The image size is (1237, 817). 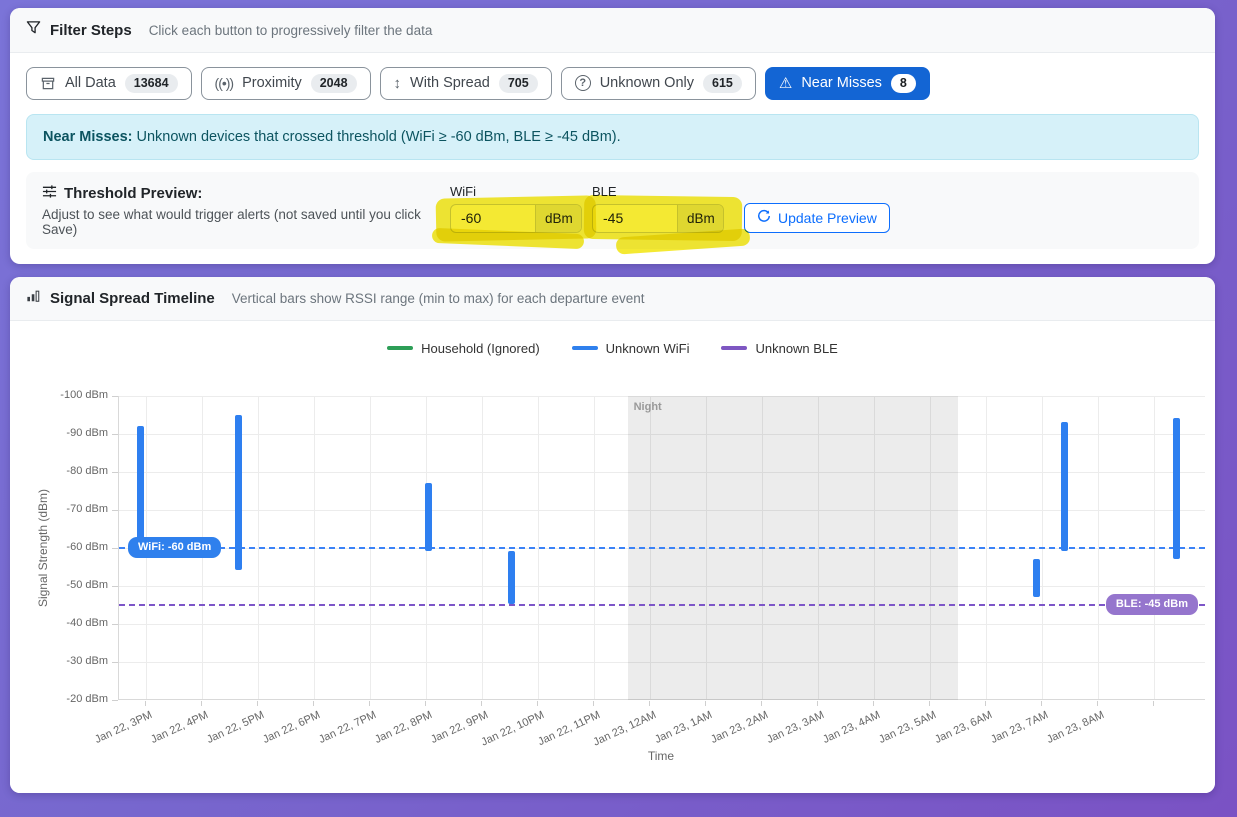 What do you see at coordinates (908, 727) in the screenshot?
I see `x-tick-label: Jan 23, 5AM` at bounding box center [908, 727].